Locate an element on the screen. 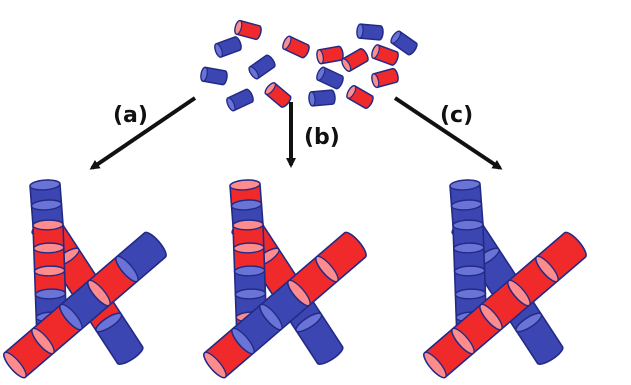 Image resolution: width=631 pixels, height=385 pixels. label-c: (c) is located at coordinates (456, 115).